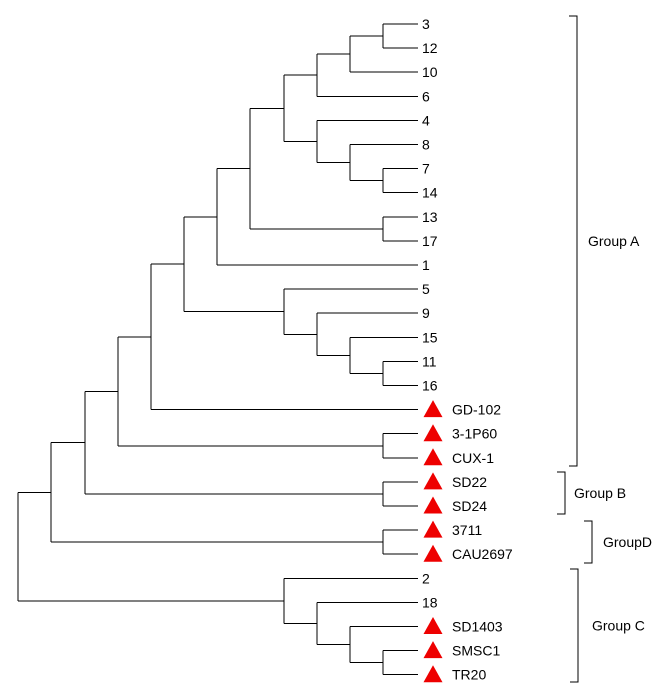 The height and width of the screenshot is (694, 667). Describe the element at coordinates (429, 361) in the screenshot. I see `leaf-label: 11` at that location.